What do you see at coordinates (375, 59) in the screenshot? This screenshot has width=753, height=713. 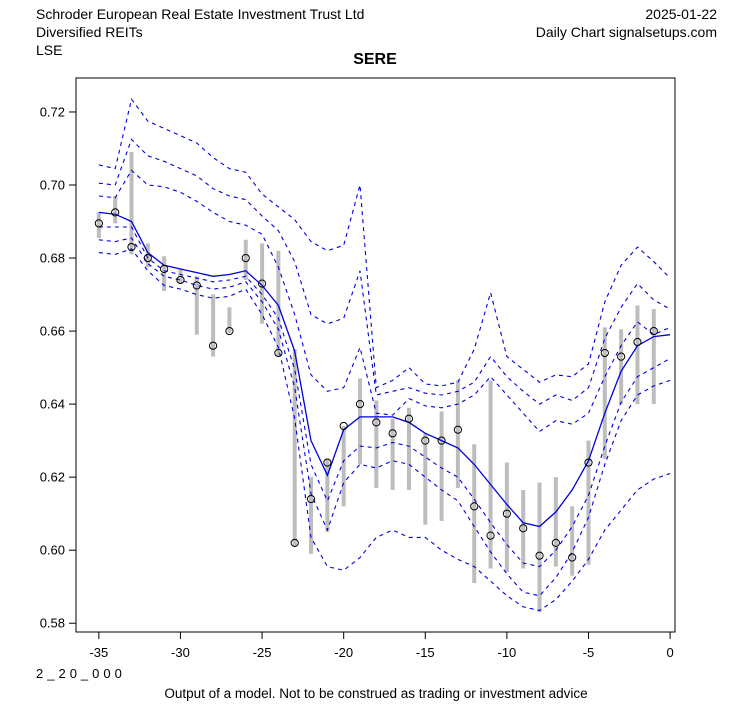 I see `ticker-title: SERE` at bounding box center [375, 59].